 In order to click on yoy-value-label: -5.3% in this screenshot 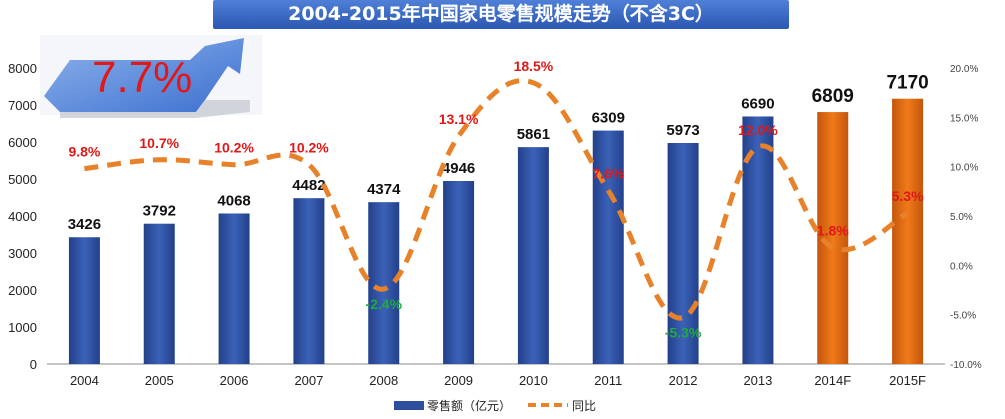, I will do `click(683, 333)`.